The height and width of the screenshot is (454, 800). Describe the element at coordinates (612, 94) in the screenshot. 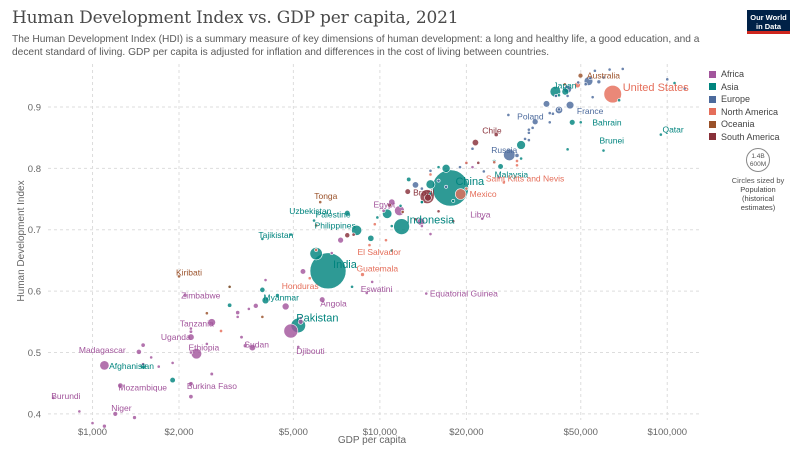

I see `point-united-states` at that location.